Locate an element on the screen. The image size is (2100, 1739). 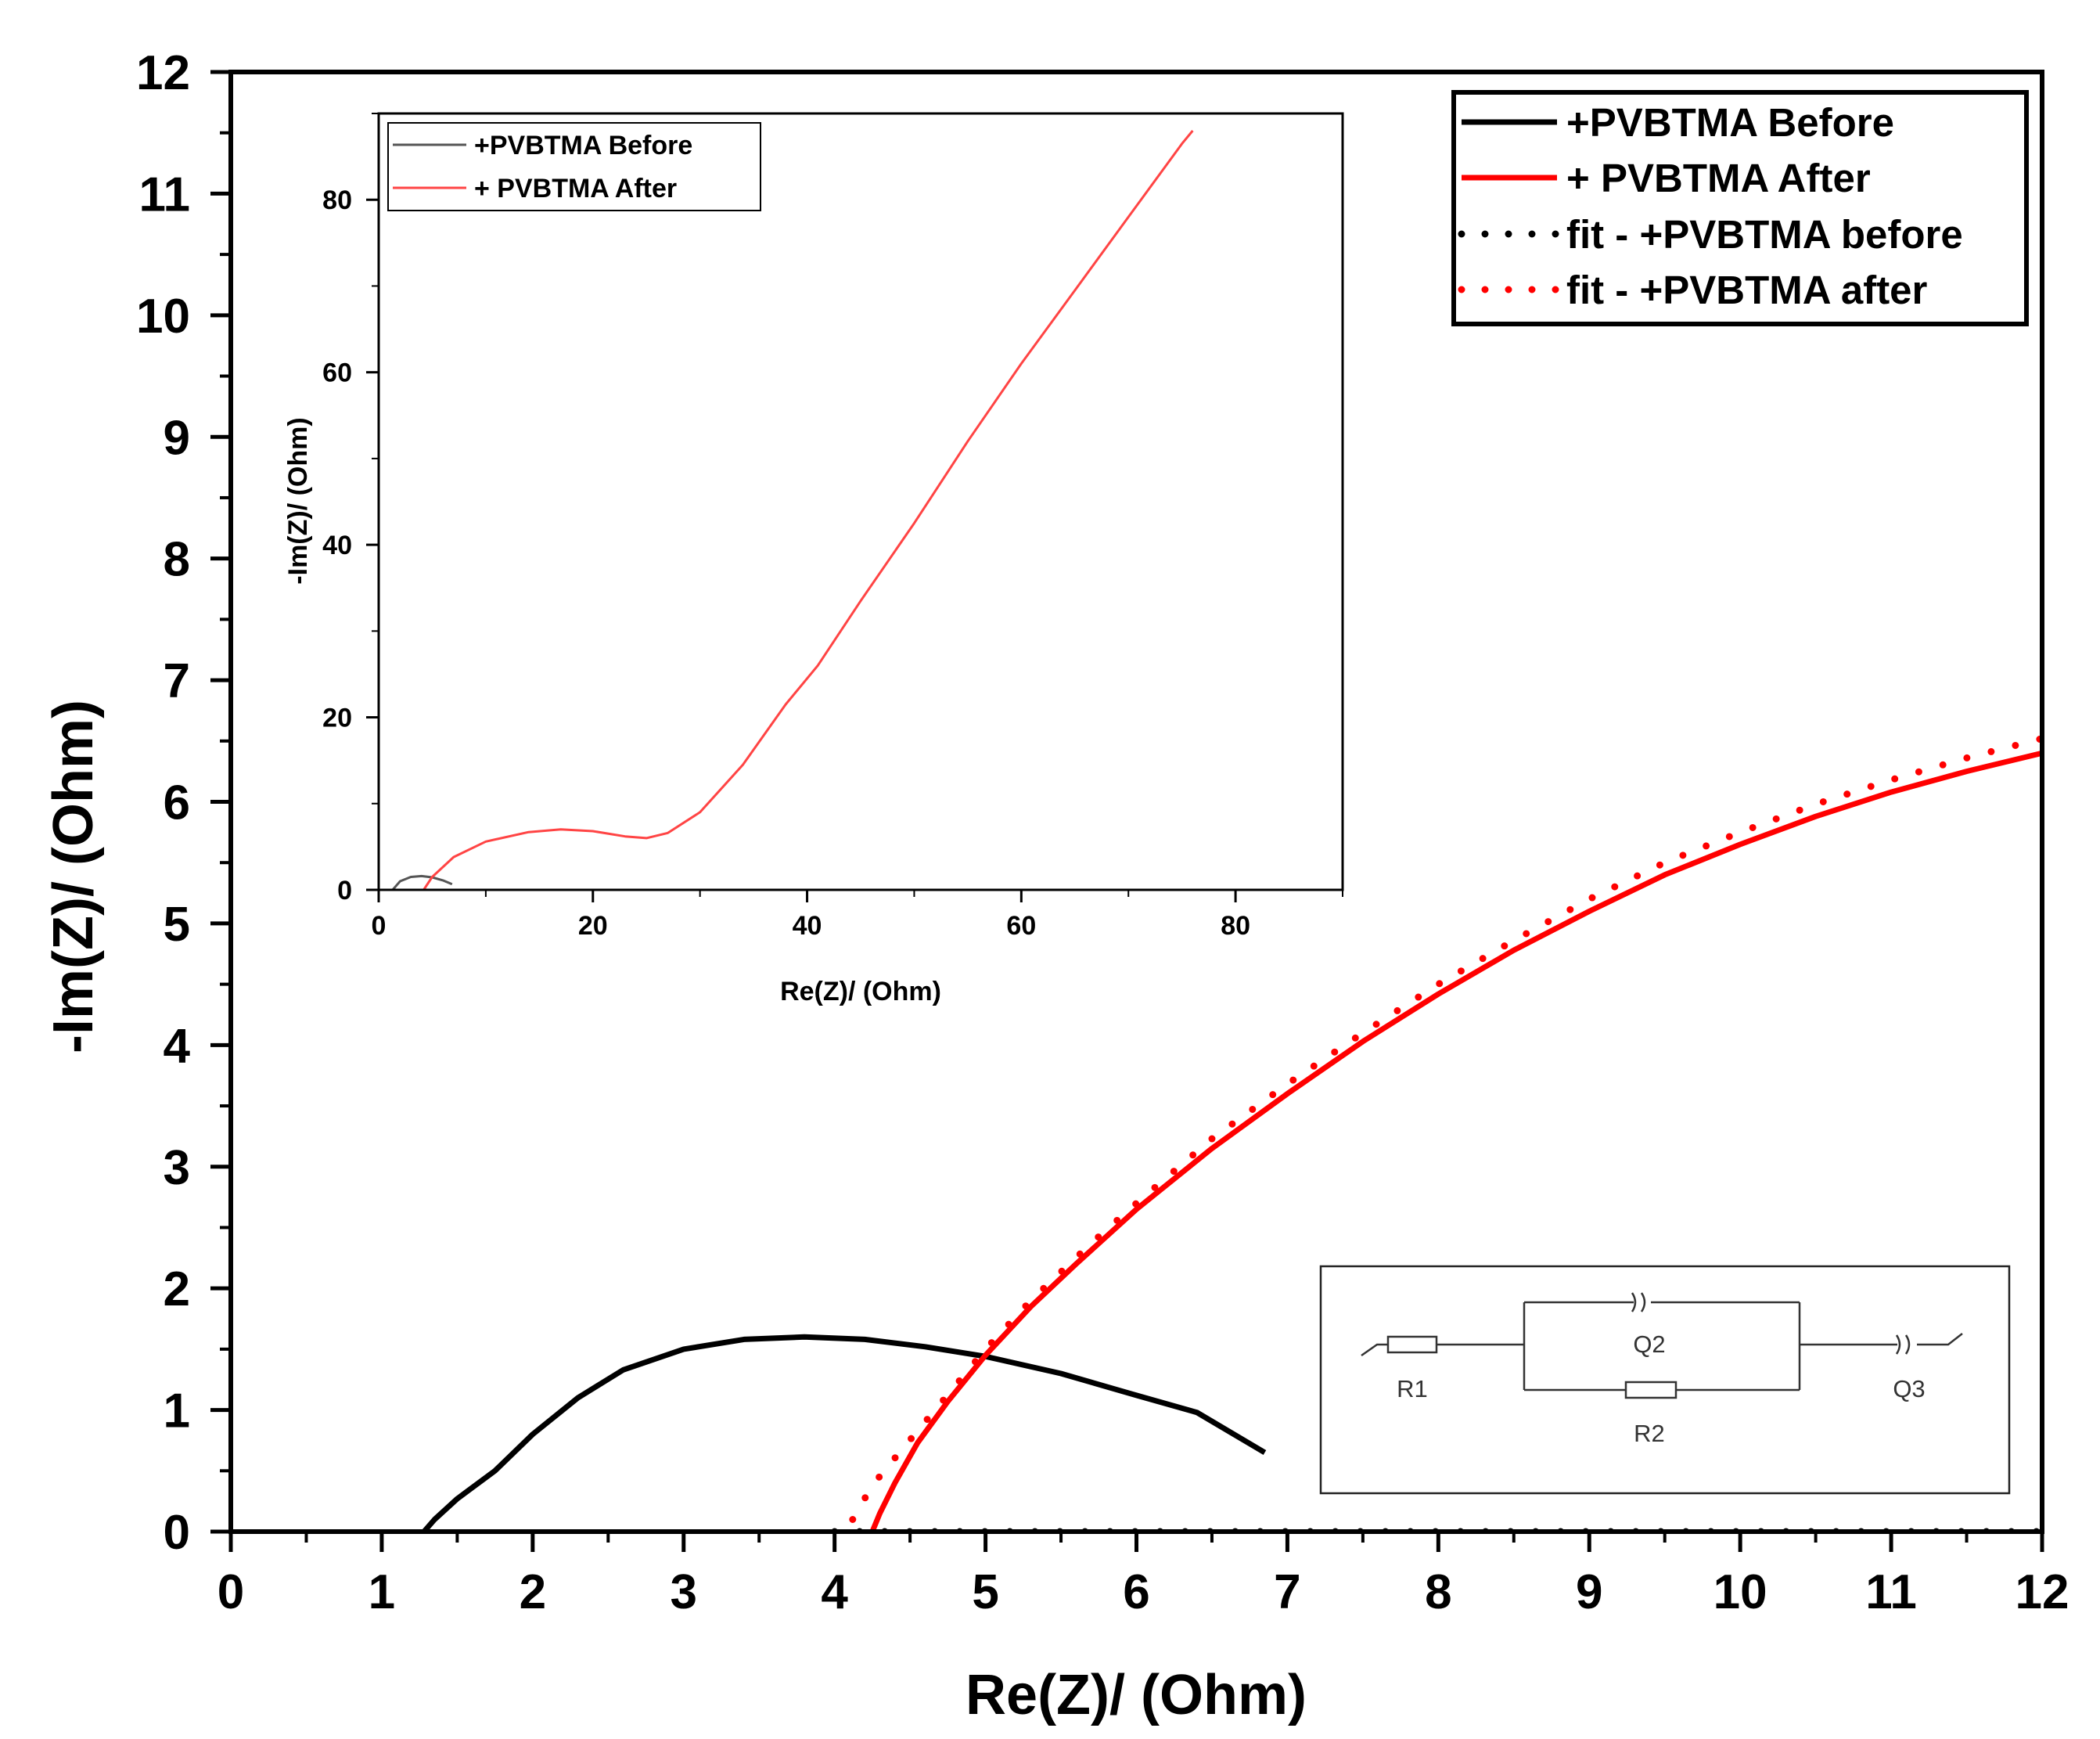
inset-y-axis-label: -Im(Z)/ (Ohm) is located at coordinates (298, 500).